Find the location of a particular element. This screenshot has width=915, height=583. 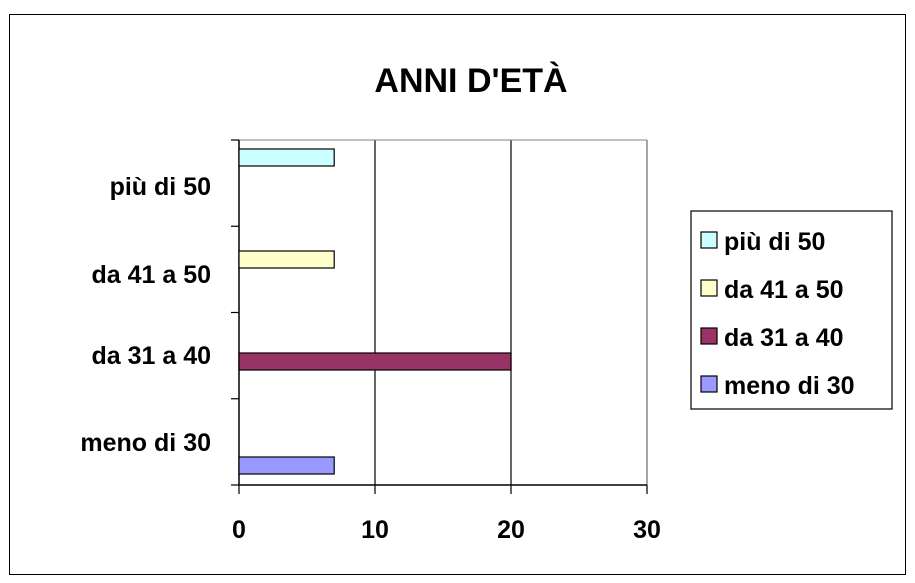

x-tick-label: 30 is located at coordinates (647, 530).